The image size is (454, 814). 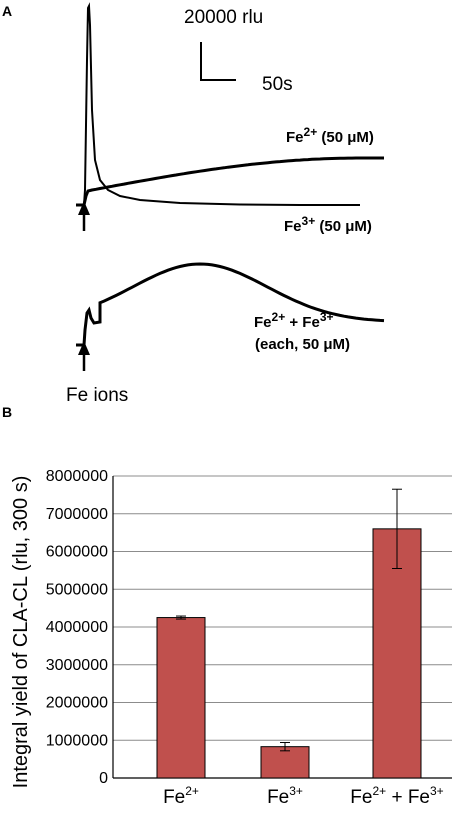 What do you see at coordinates (21, 632) in the screenshot?
I see `y-axis-label: Integral yield of CLA-CL (rlu, 300 s)` at bounding box center [21, 632].